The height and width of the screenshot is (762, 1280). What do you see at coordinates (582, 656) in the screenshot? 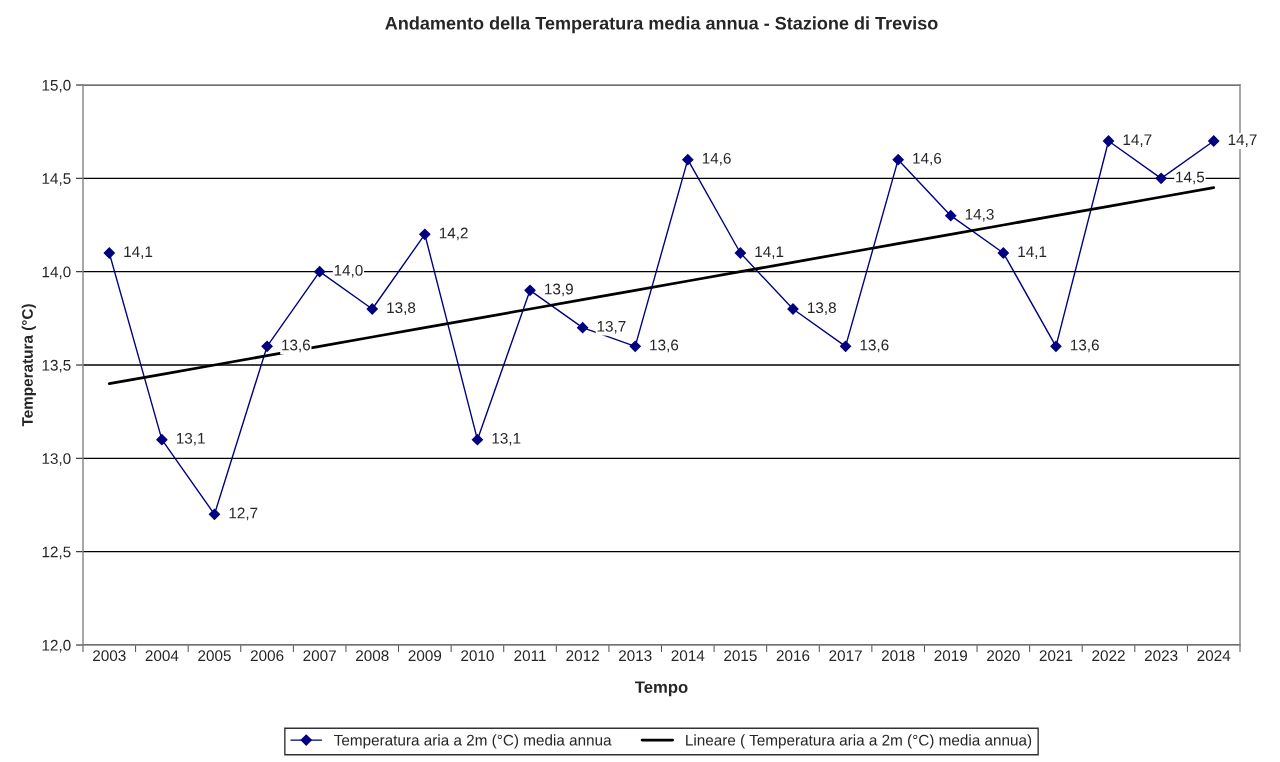
I see `x-tick-label: 2012` at bounding box center [582, 656].